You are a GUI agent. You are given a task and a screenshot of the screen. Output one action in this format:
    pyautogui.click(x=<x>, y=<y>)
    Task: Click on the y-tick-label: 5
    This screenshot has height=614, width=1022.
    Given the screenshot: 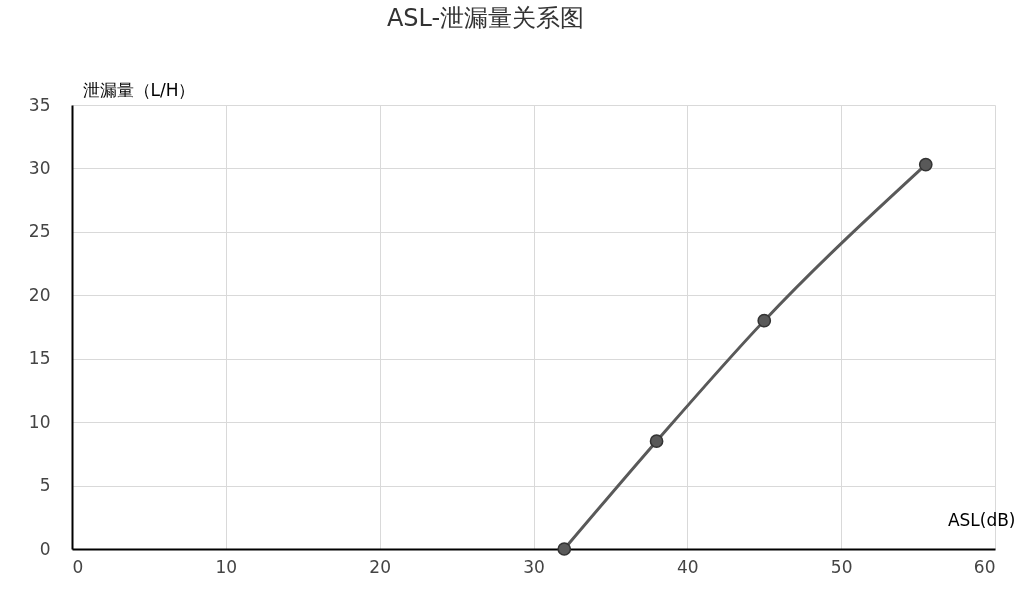 What is the action you would take?
    pyautogui.click(x=45, y=485)
    